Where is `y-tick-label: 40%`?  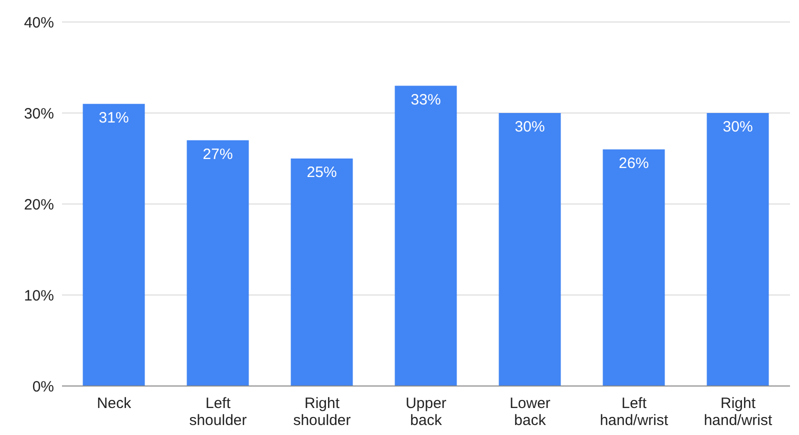
y-tick-label: 40% is located at coordinates (39, 23).